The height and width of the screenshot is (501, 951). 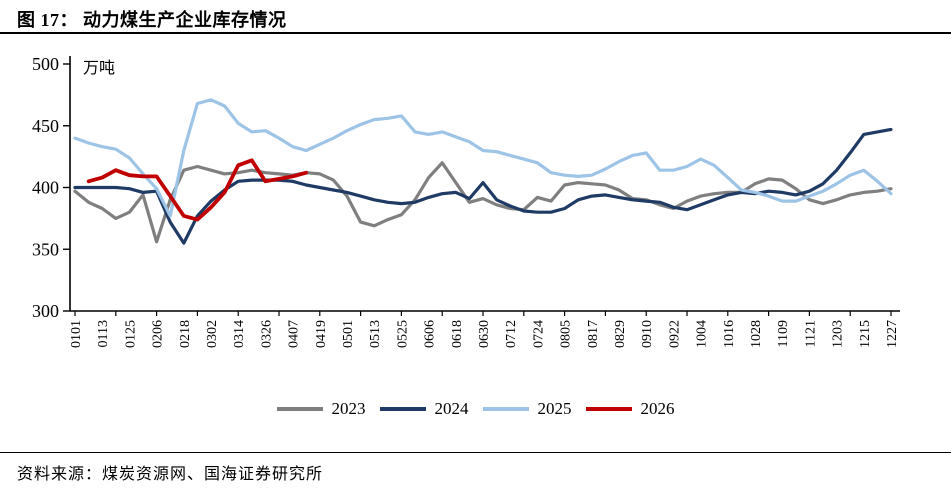 I want to click on x-tick-label: 1004, so click(x=702, y=334).